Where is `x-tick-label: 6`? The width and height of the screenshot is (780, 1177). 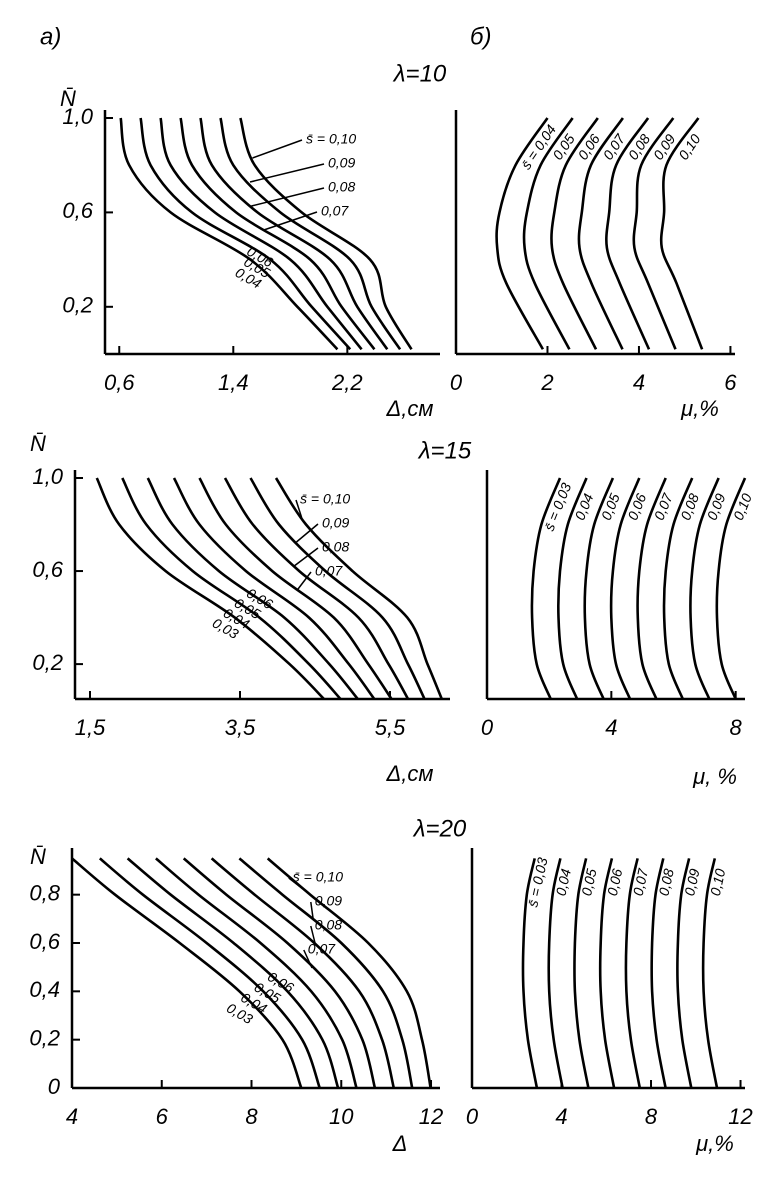 x-tick-label: 6 is located at coordinates (730, 382).